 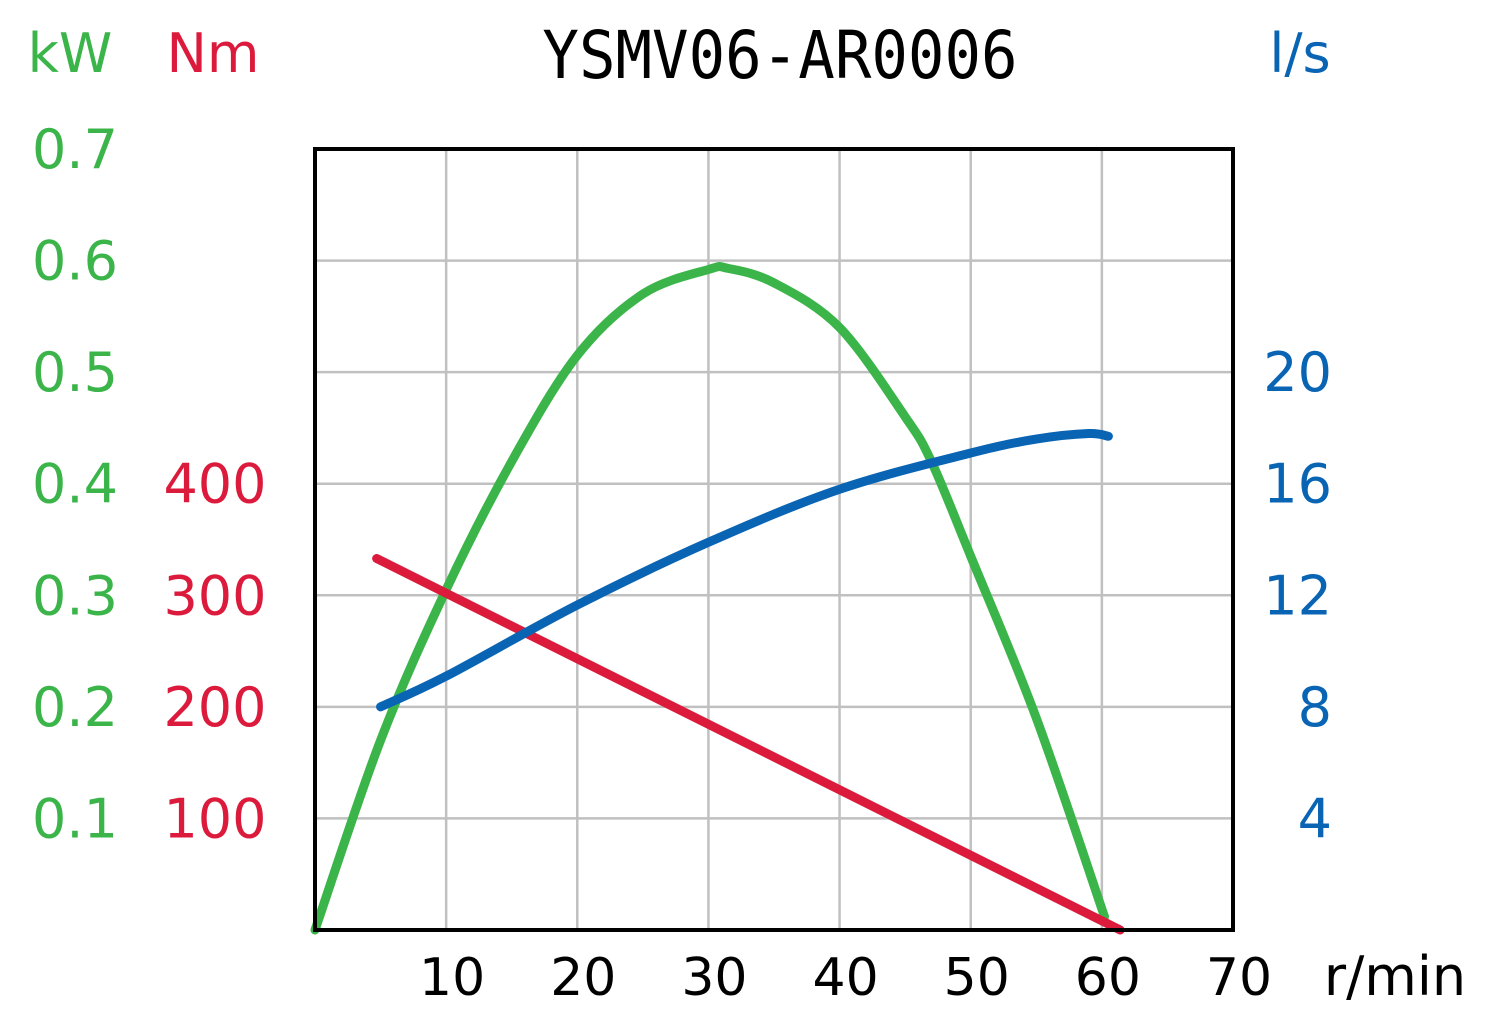 What do you see at coordinates (75, 818) in the screenshot?
I see `power-tick-label: 0.1` at bounding box center [75, 818].